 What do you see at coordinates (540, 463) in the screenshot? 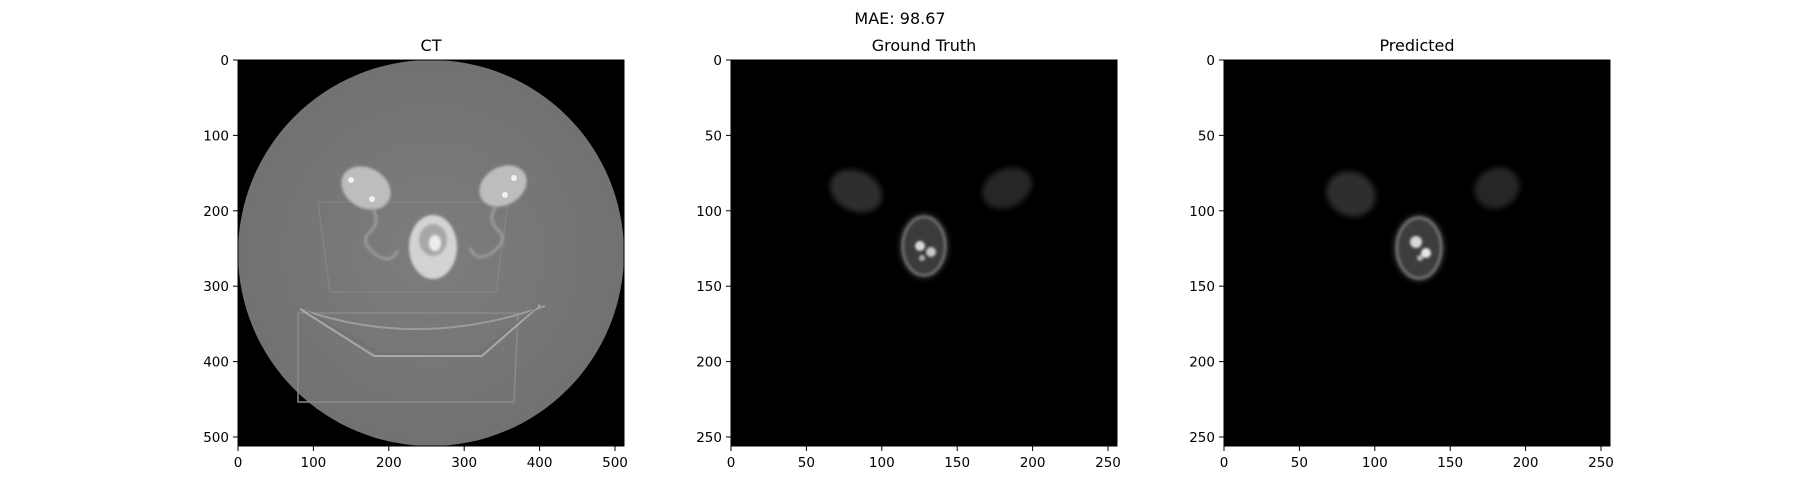
I see `x-tick-label: 400` at bounding box center [540, 463].